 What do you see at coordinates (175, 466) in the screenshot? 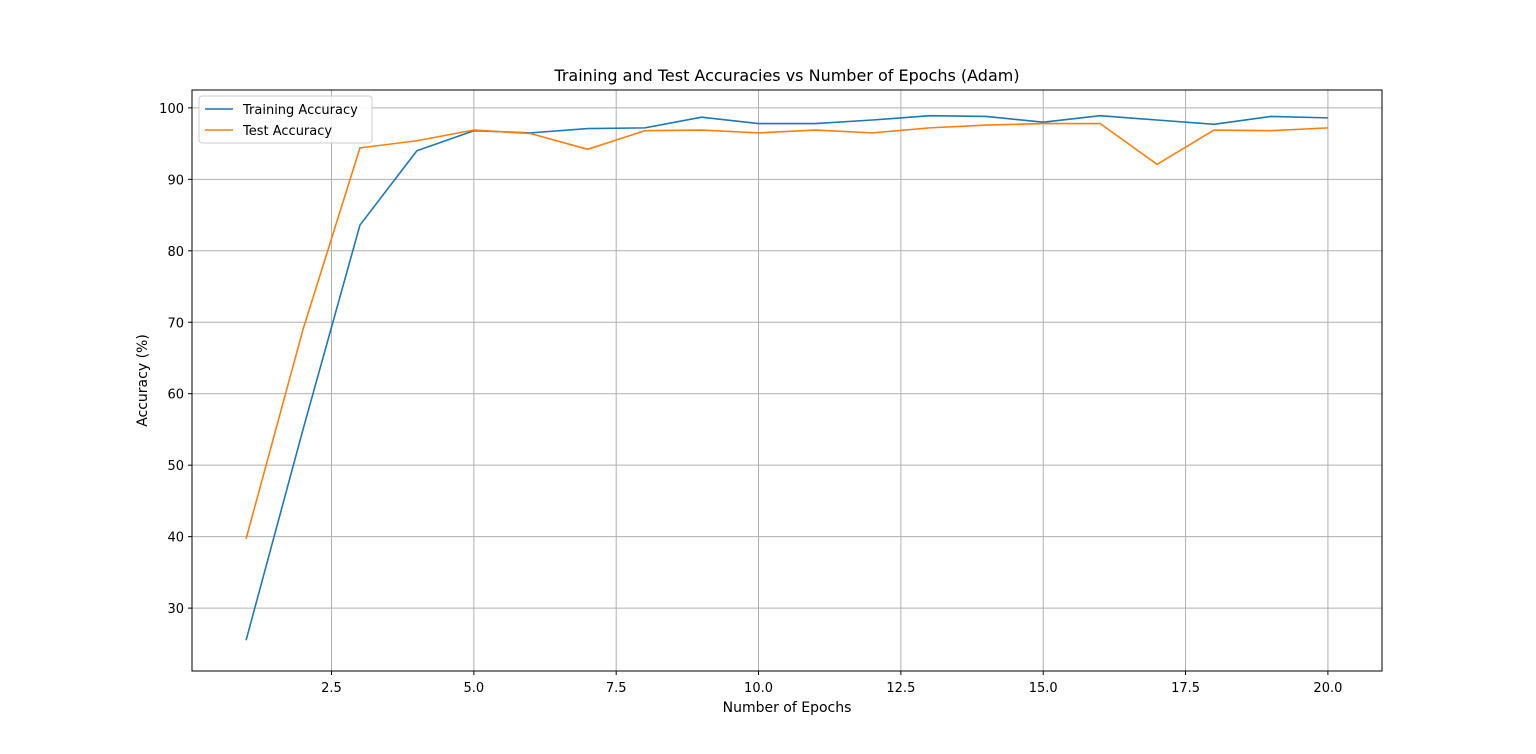
I see `y-tick-label: 50` at bounding box center [175, 466].